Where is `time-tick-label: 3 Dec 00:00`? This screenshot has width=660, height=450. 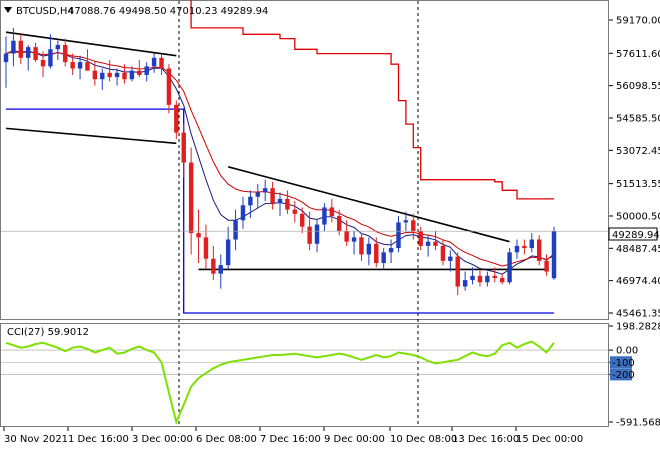
time-tick-label: 3 Dec 00:00 is located at coordinates (162, 439).